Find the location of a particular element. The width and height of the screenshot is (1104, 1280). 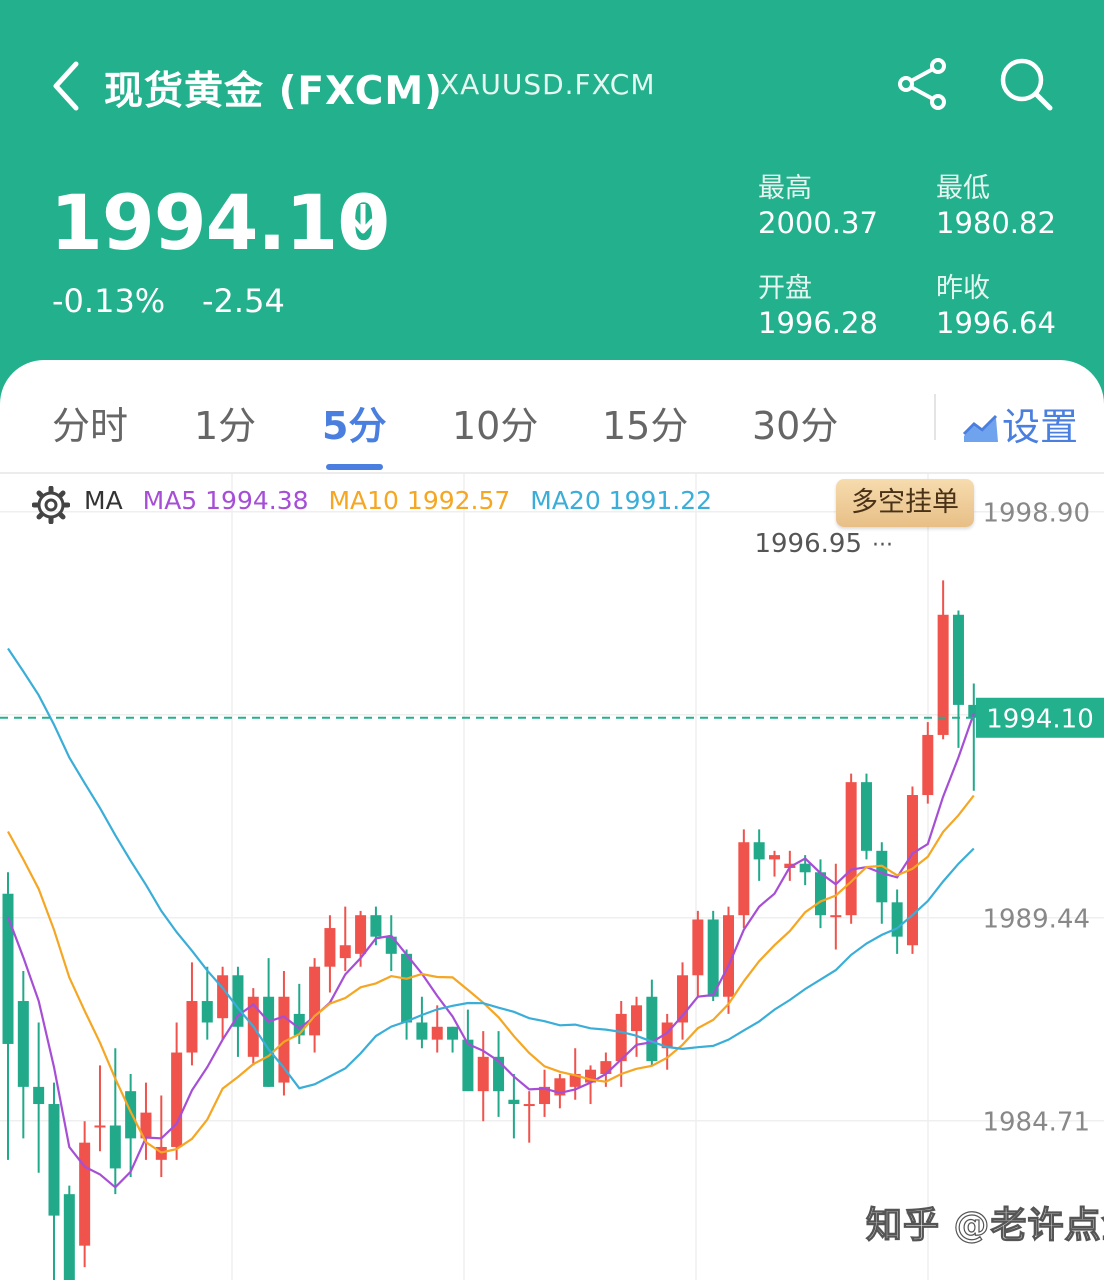

tab-timeshare: 分时 is located at coordinates (90, 426).